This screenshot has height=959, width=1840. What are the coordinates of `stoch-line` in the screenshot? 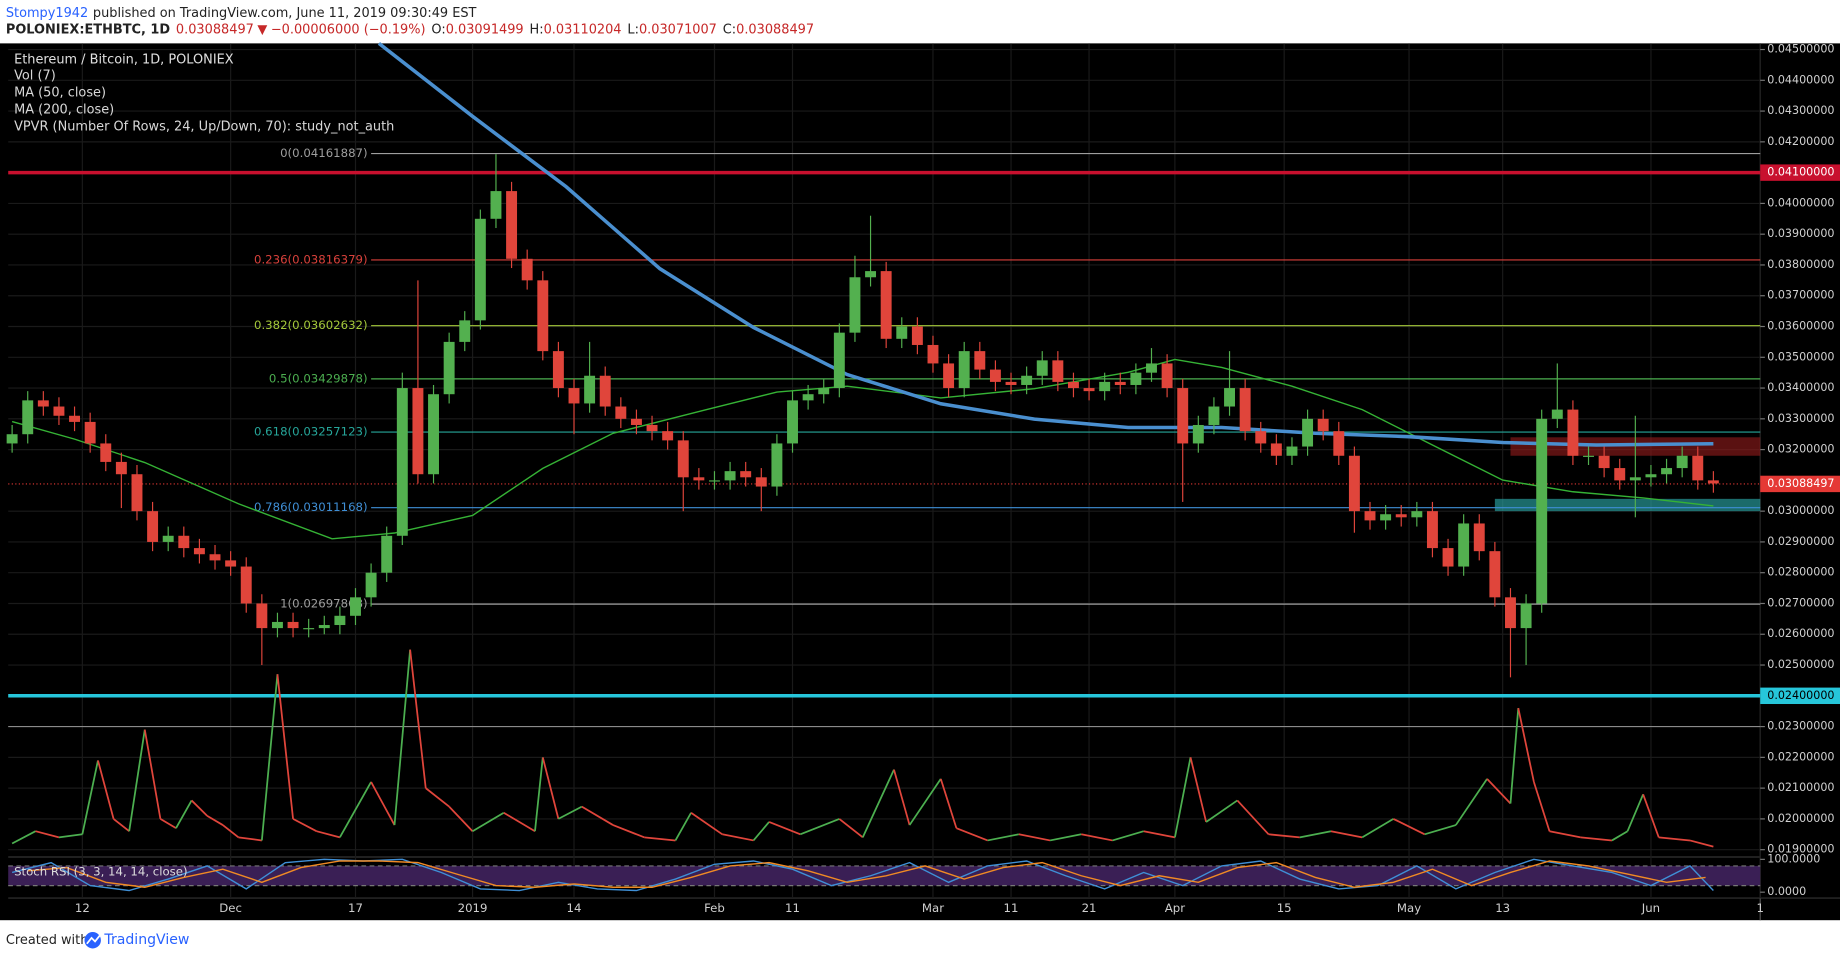 It's located at (862, 875).